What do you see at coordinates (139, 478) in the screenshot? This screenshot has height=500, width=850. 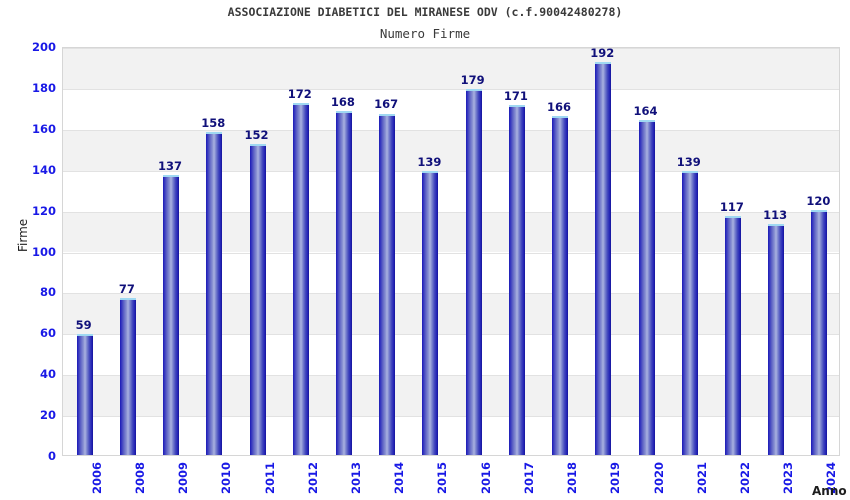 I see `x-axis-tick-label: 2008` at bounding box center [139, 478].